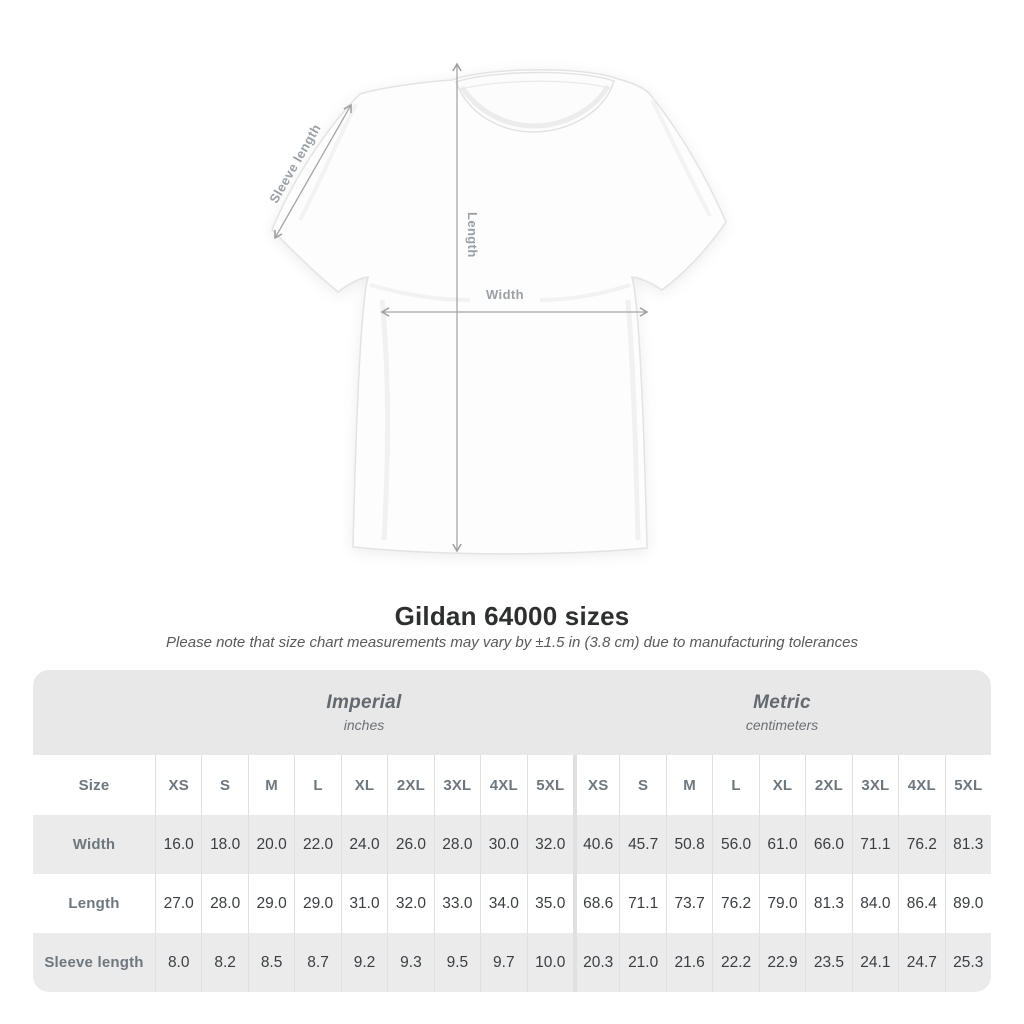 This screenshot has height=1024, width=1024. I want to click on size-col-header-imperial-m: M, so click(270, 785).